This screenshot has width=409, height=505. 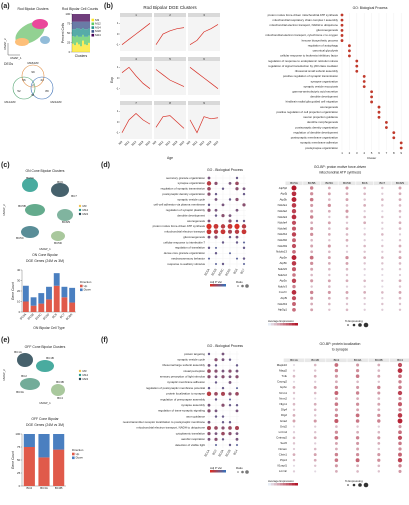 I want to click on x-tick-label: M12, so click(x=126, y=143).